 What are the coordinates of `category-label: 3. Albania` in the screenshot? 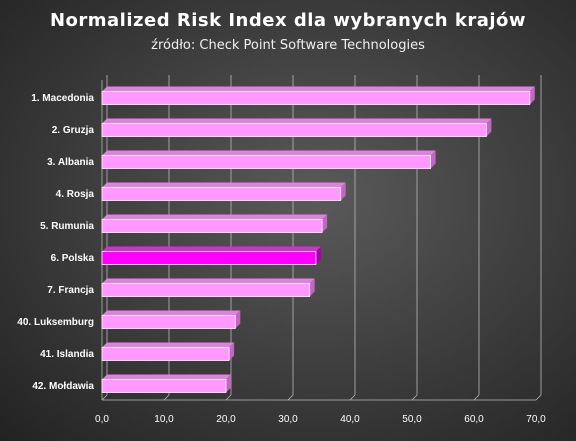 It's located at (70, 162).